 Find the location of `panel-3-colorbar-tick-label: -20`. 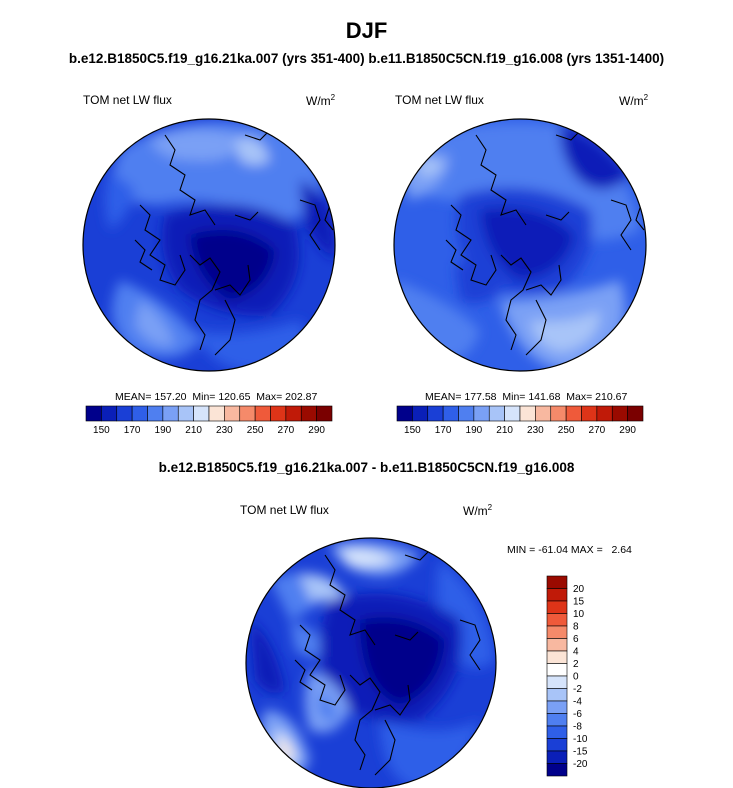

panel-3-colorbar-tick-label: -20 is located at coordinates (580, 764).